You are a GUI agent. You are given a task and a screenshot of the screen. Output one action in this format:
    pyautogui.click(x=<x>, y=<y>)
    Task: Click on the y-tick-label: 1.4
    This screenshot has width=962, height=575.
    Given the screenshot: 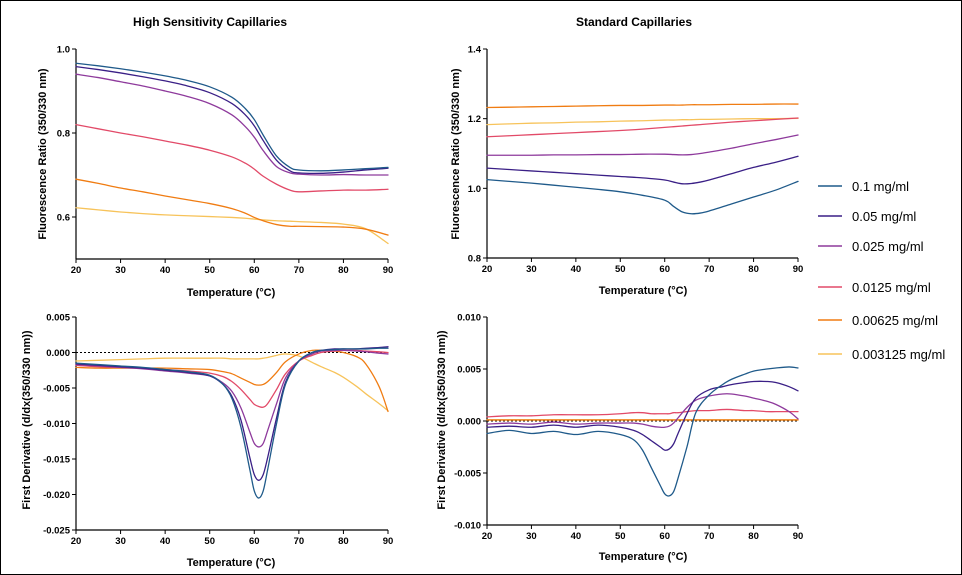 What is the action you would take?
    pyautogui.click(x=475, y=50)
    